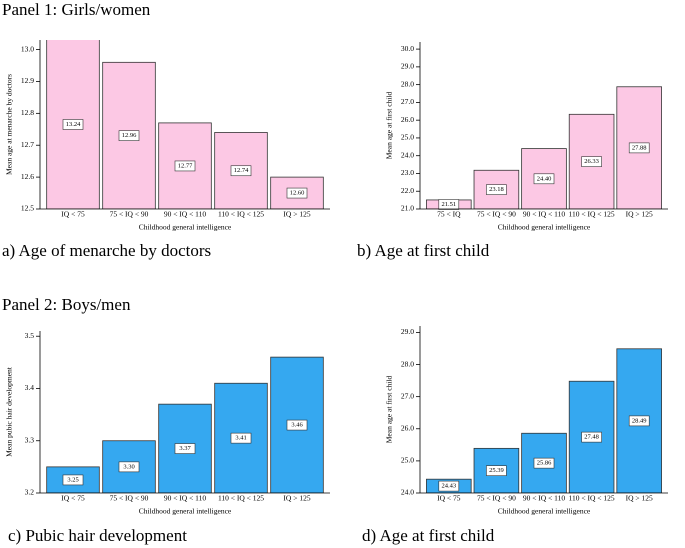 The width and height of the screenshot is (685, 548). Describe the element at coordinates (27, 176) in the screenshot. I see `y-tick-label: 12.6` at that location.